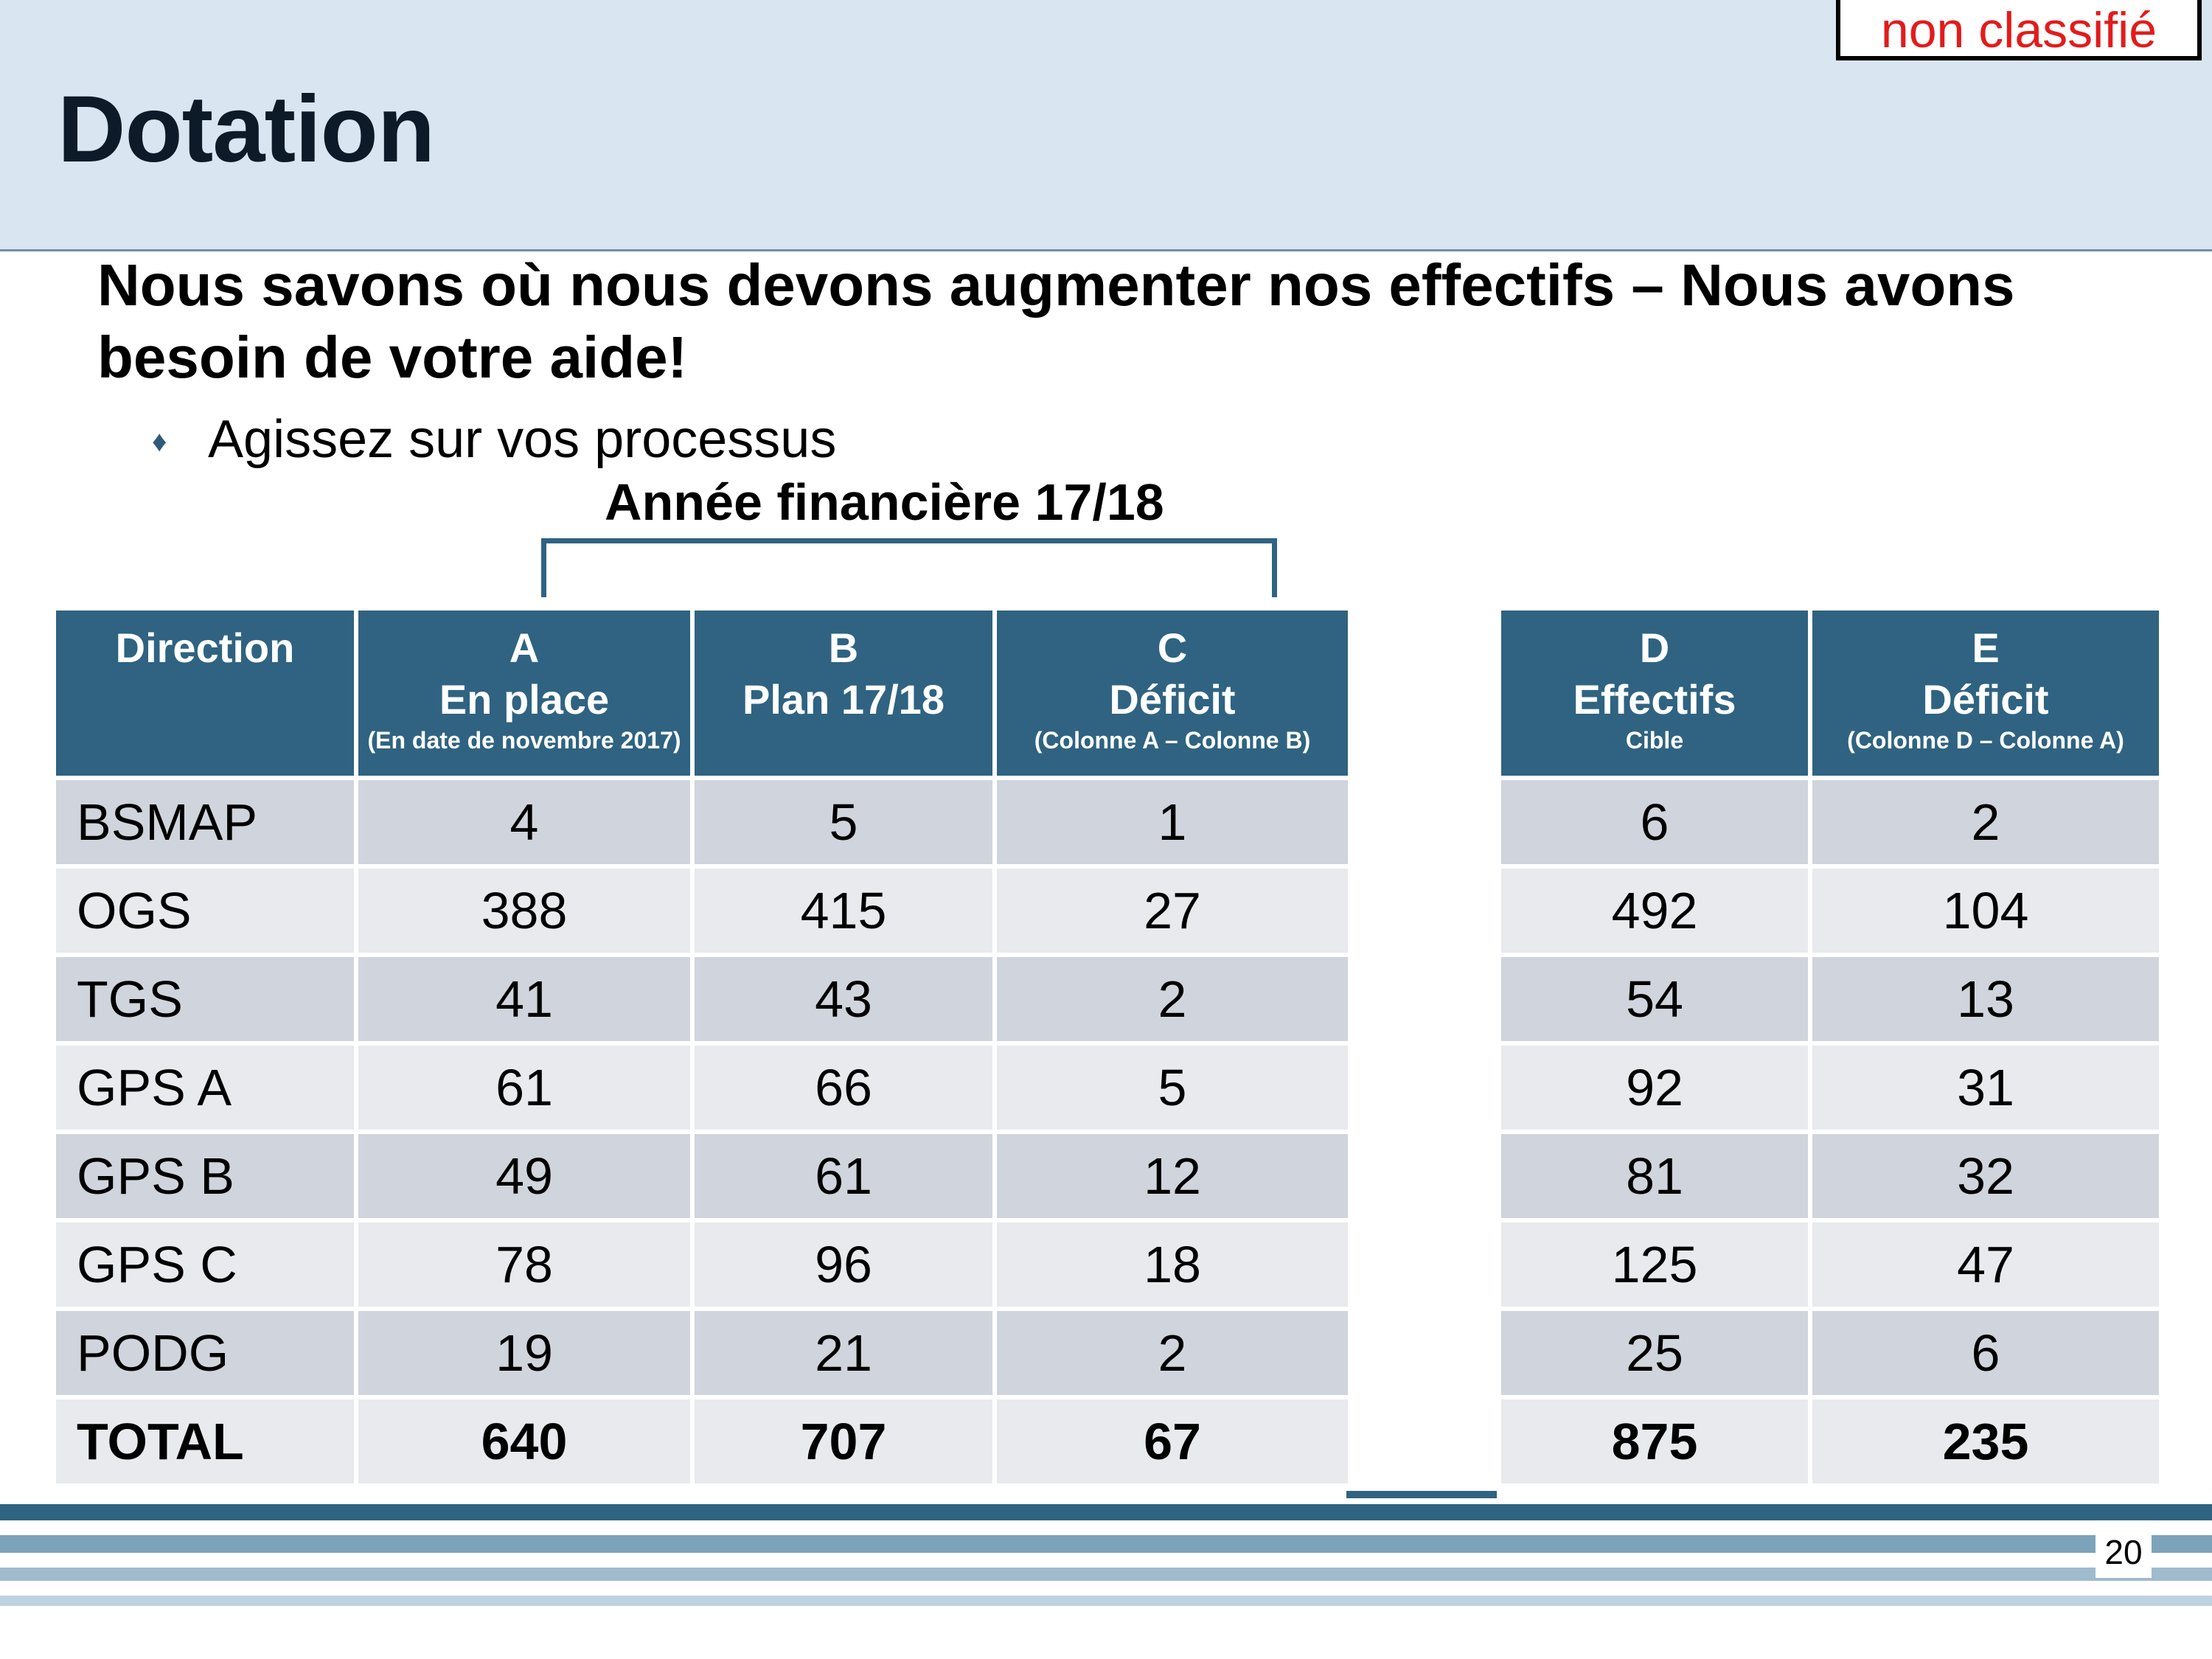  I want to click on cell-a: 388, so click(524, 911).